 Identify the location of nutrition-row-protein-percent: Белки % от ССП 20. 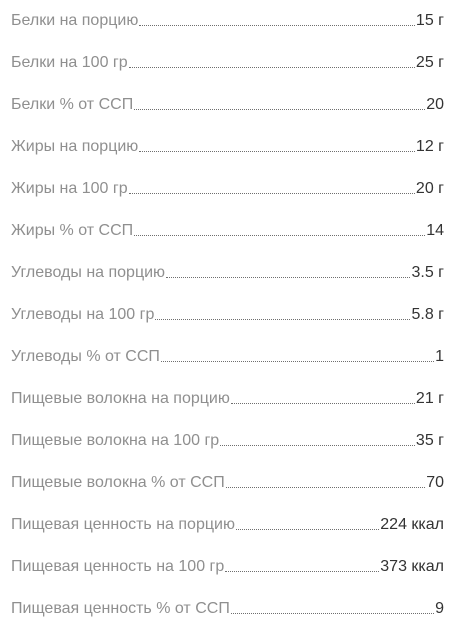
(227, 102).